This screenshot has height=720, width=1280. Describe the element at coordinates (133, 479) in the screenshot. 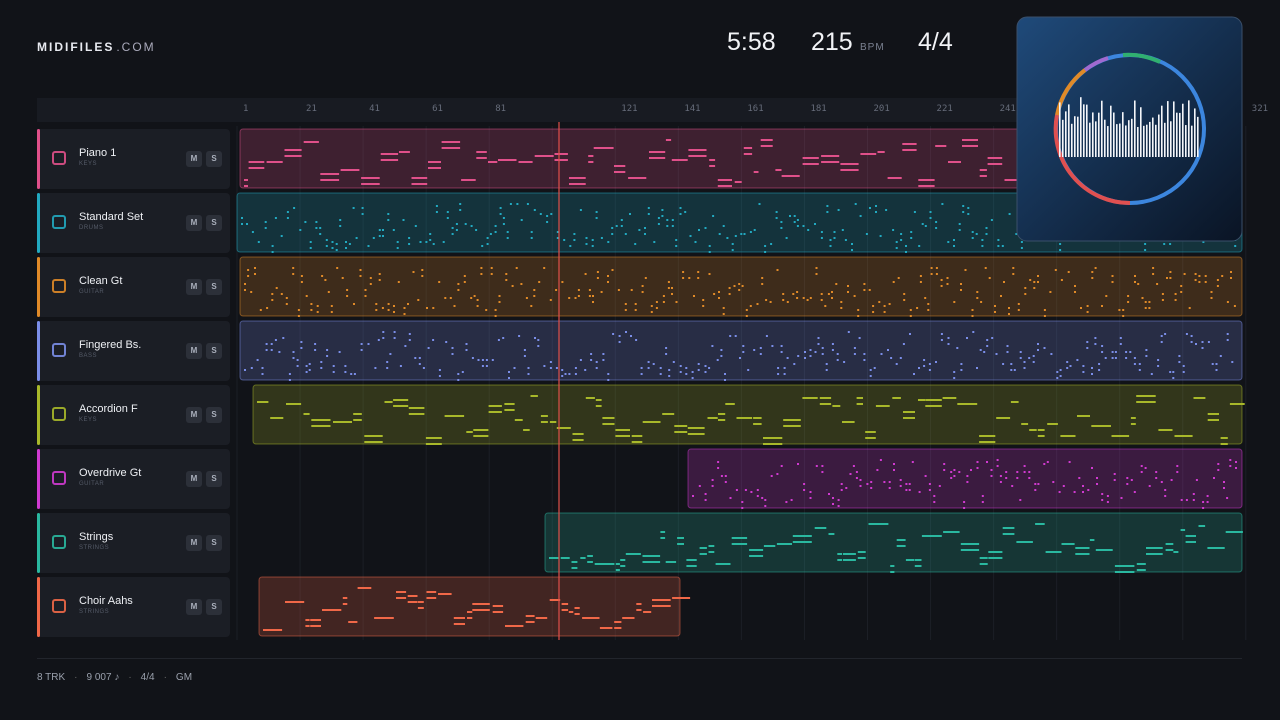

I see `track-header: Overdrive Gt GUITAR M S` at that location.